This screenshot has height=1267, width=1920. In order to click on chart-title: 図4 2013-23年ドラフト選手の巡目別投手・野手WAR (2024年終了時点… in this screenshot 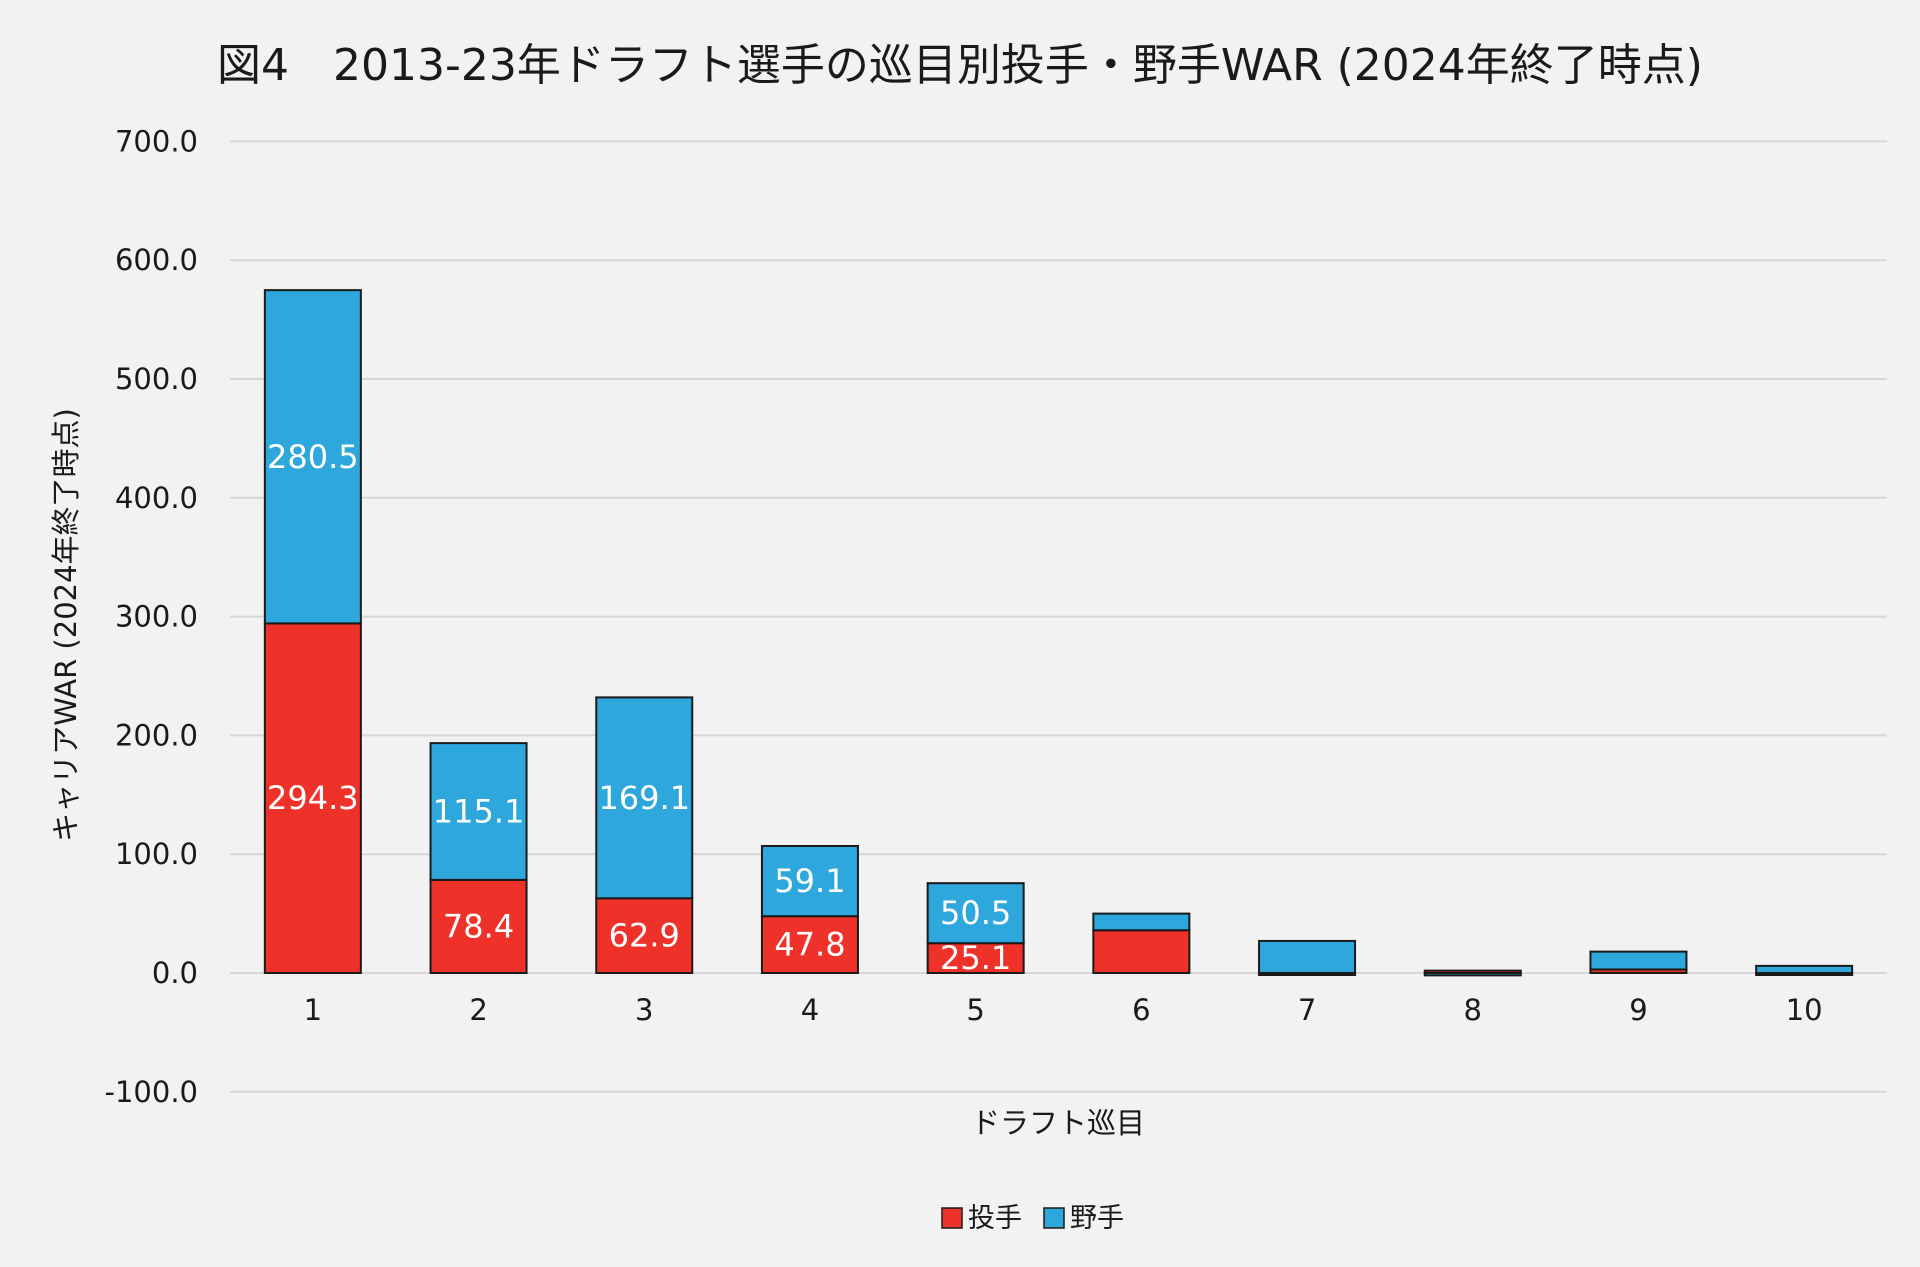, I will do `click(960, 65)`.